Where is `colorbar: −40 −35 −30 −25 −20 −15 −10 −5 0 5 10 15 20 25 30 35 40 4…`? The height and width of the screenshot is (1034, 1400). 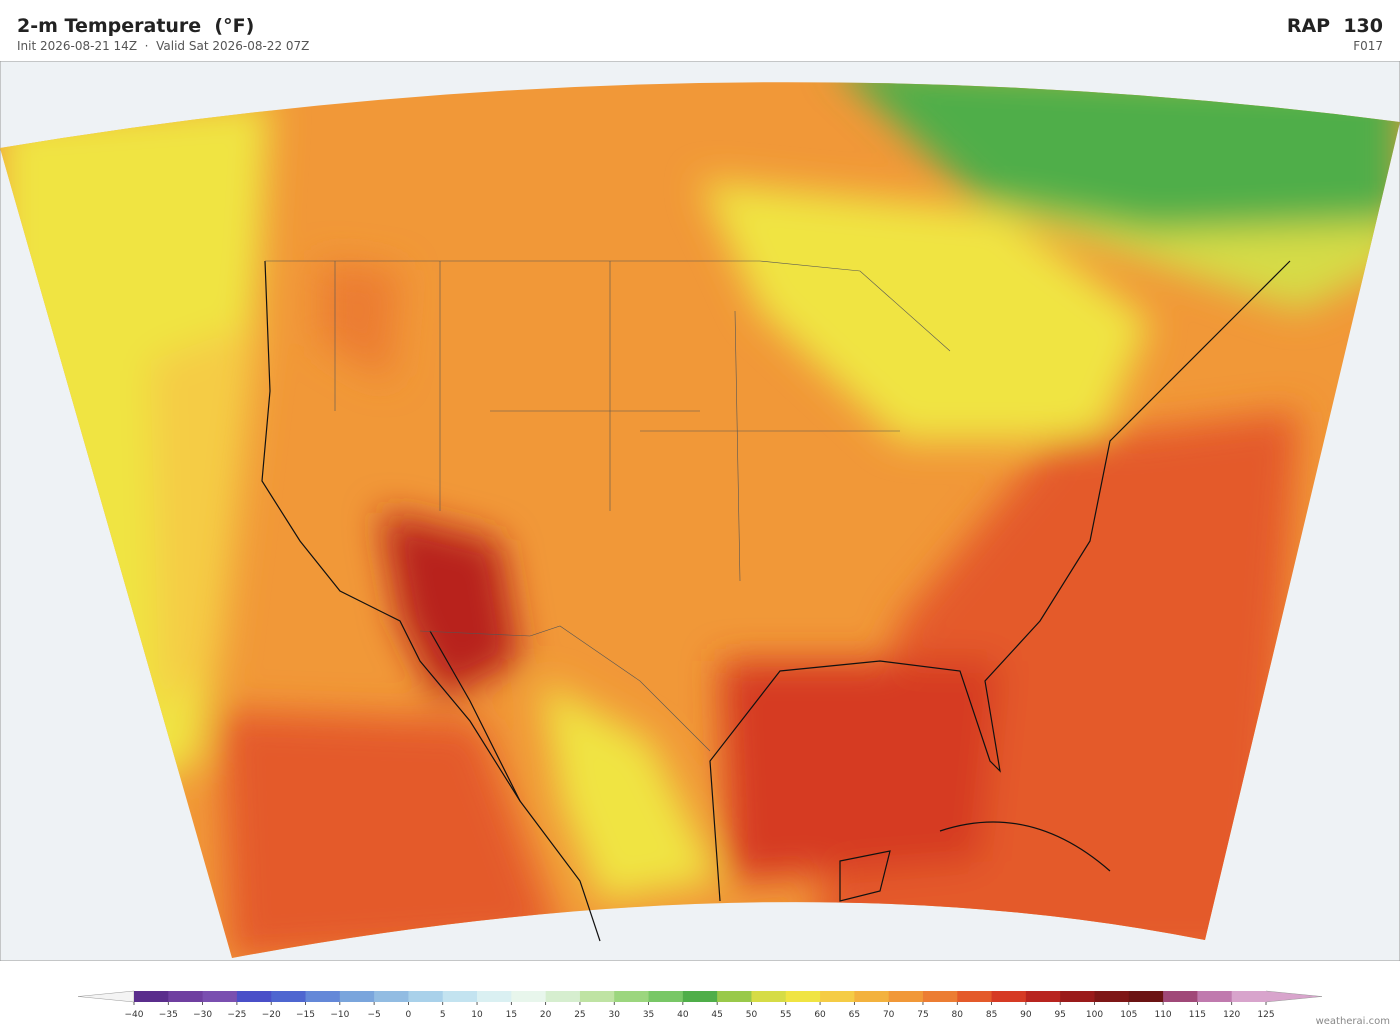
colorbar: −40 −35 −30 −25 −20 −15 −10 −5 0 5 10 15 20 25 30 35 40 4… is located at coordinates (700, 1005).